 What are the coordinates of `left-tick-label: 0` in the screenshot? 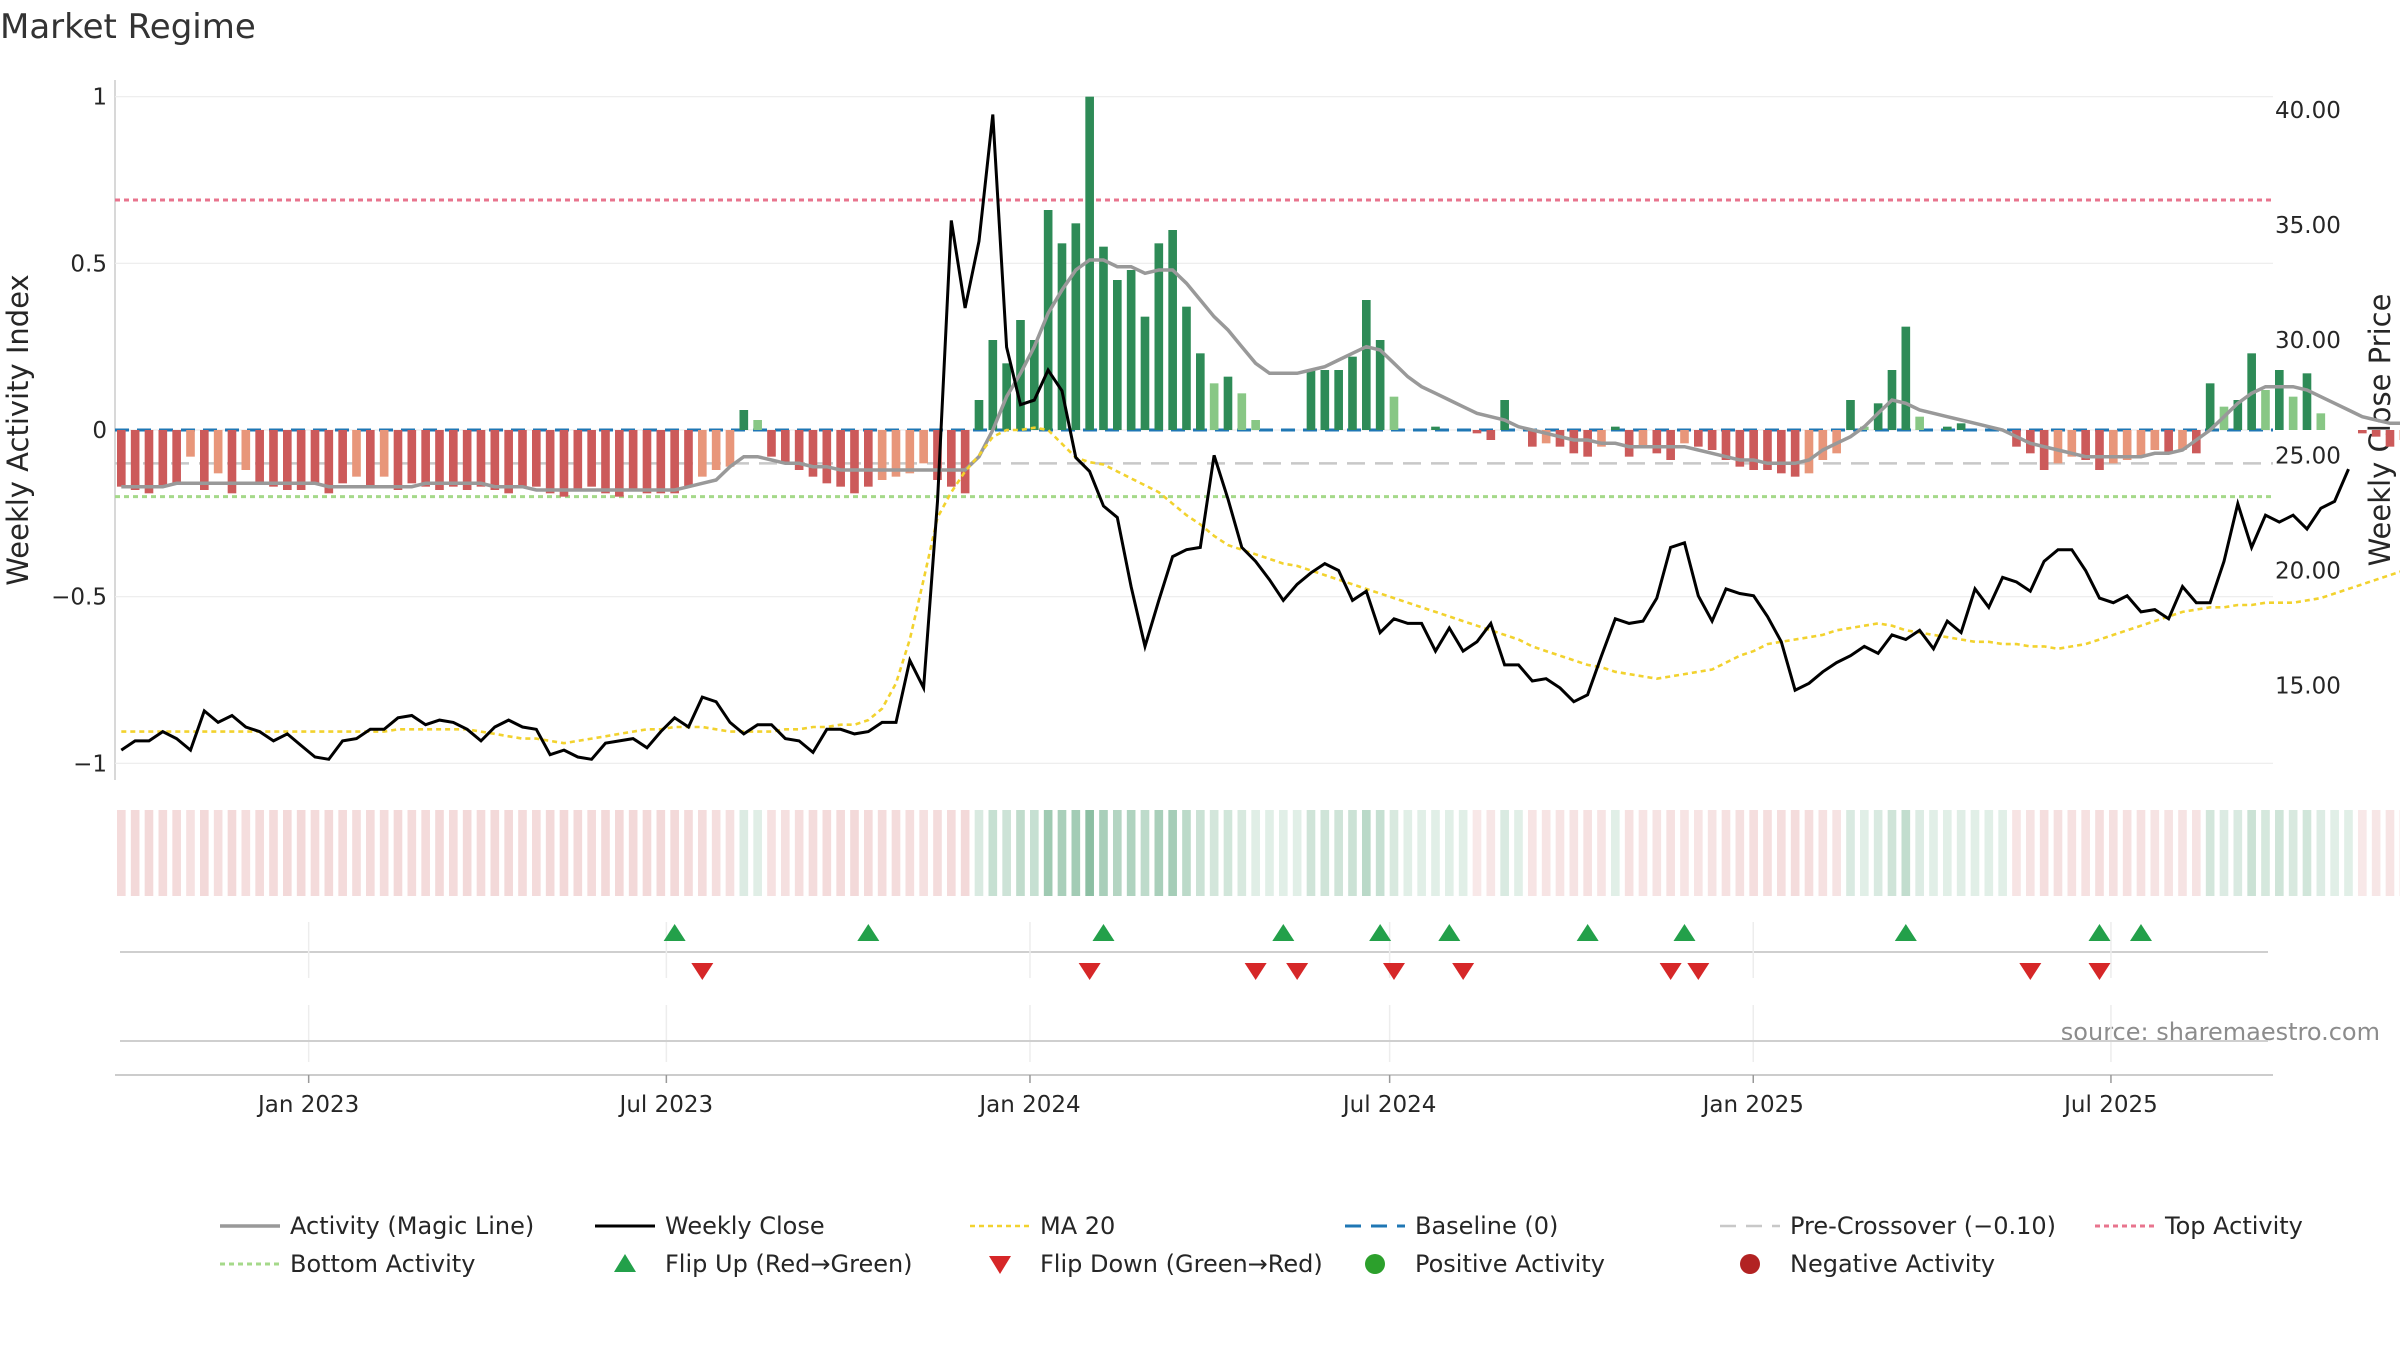 It's located at (99, 431).